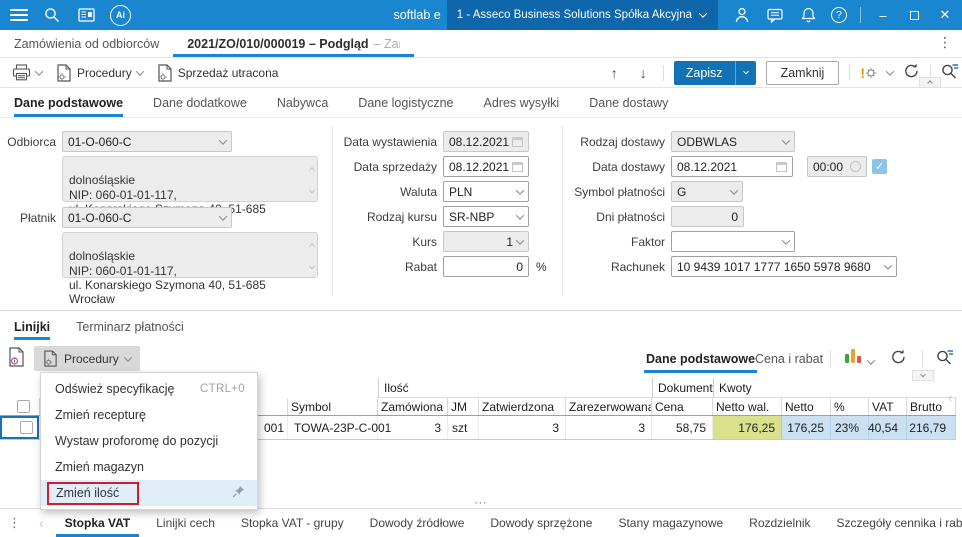  What do you see at coordinates (32, 326) in the screenshot?
I see `tab-linijki: Linijki` at bounding box center [32, 326].